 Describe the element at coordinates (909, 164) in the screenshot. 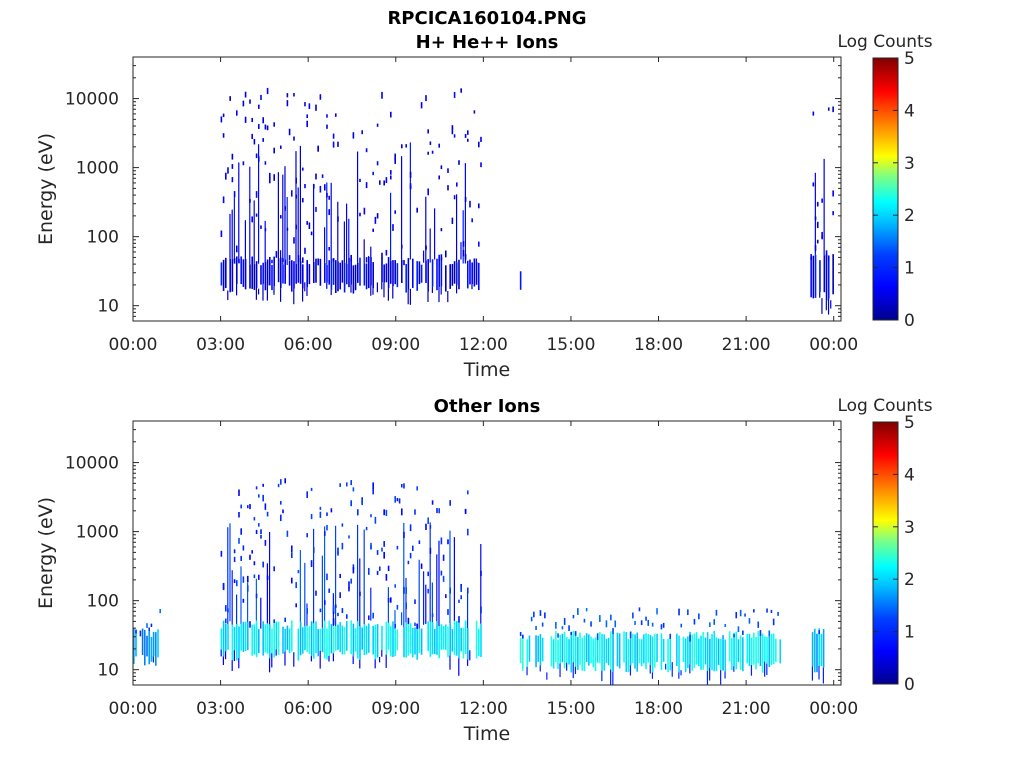

I see `colorbar-tick-label: 3` at that location.